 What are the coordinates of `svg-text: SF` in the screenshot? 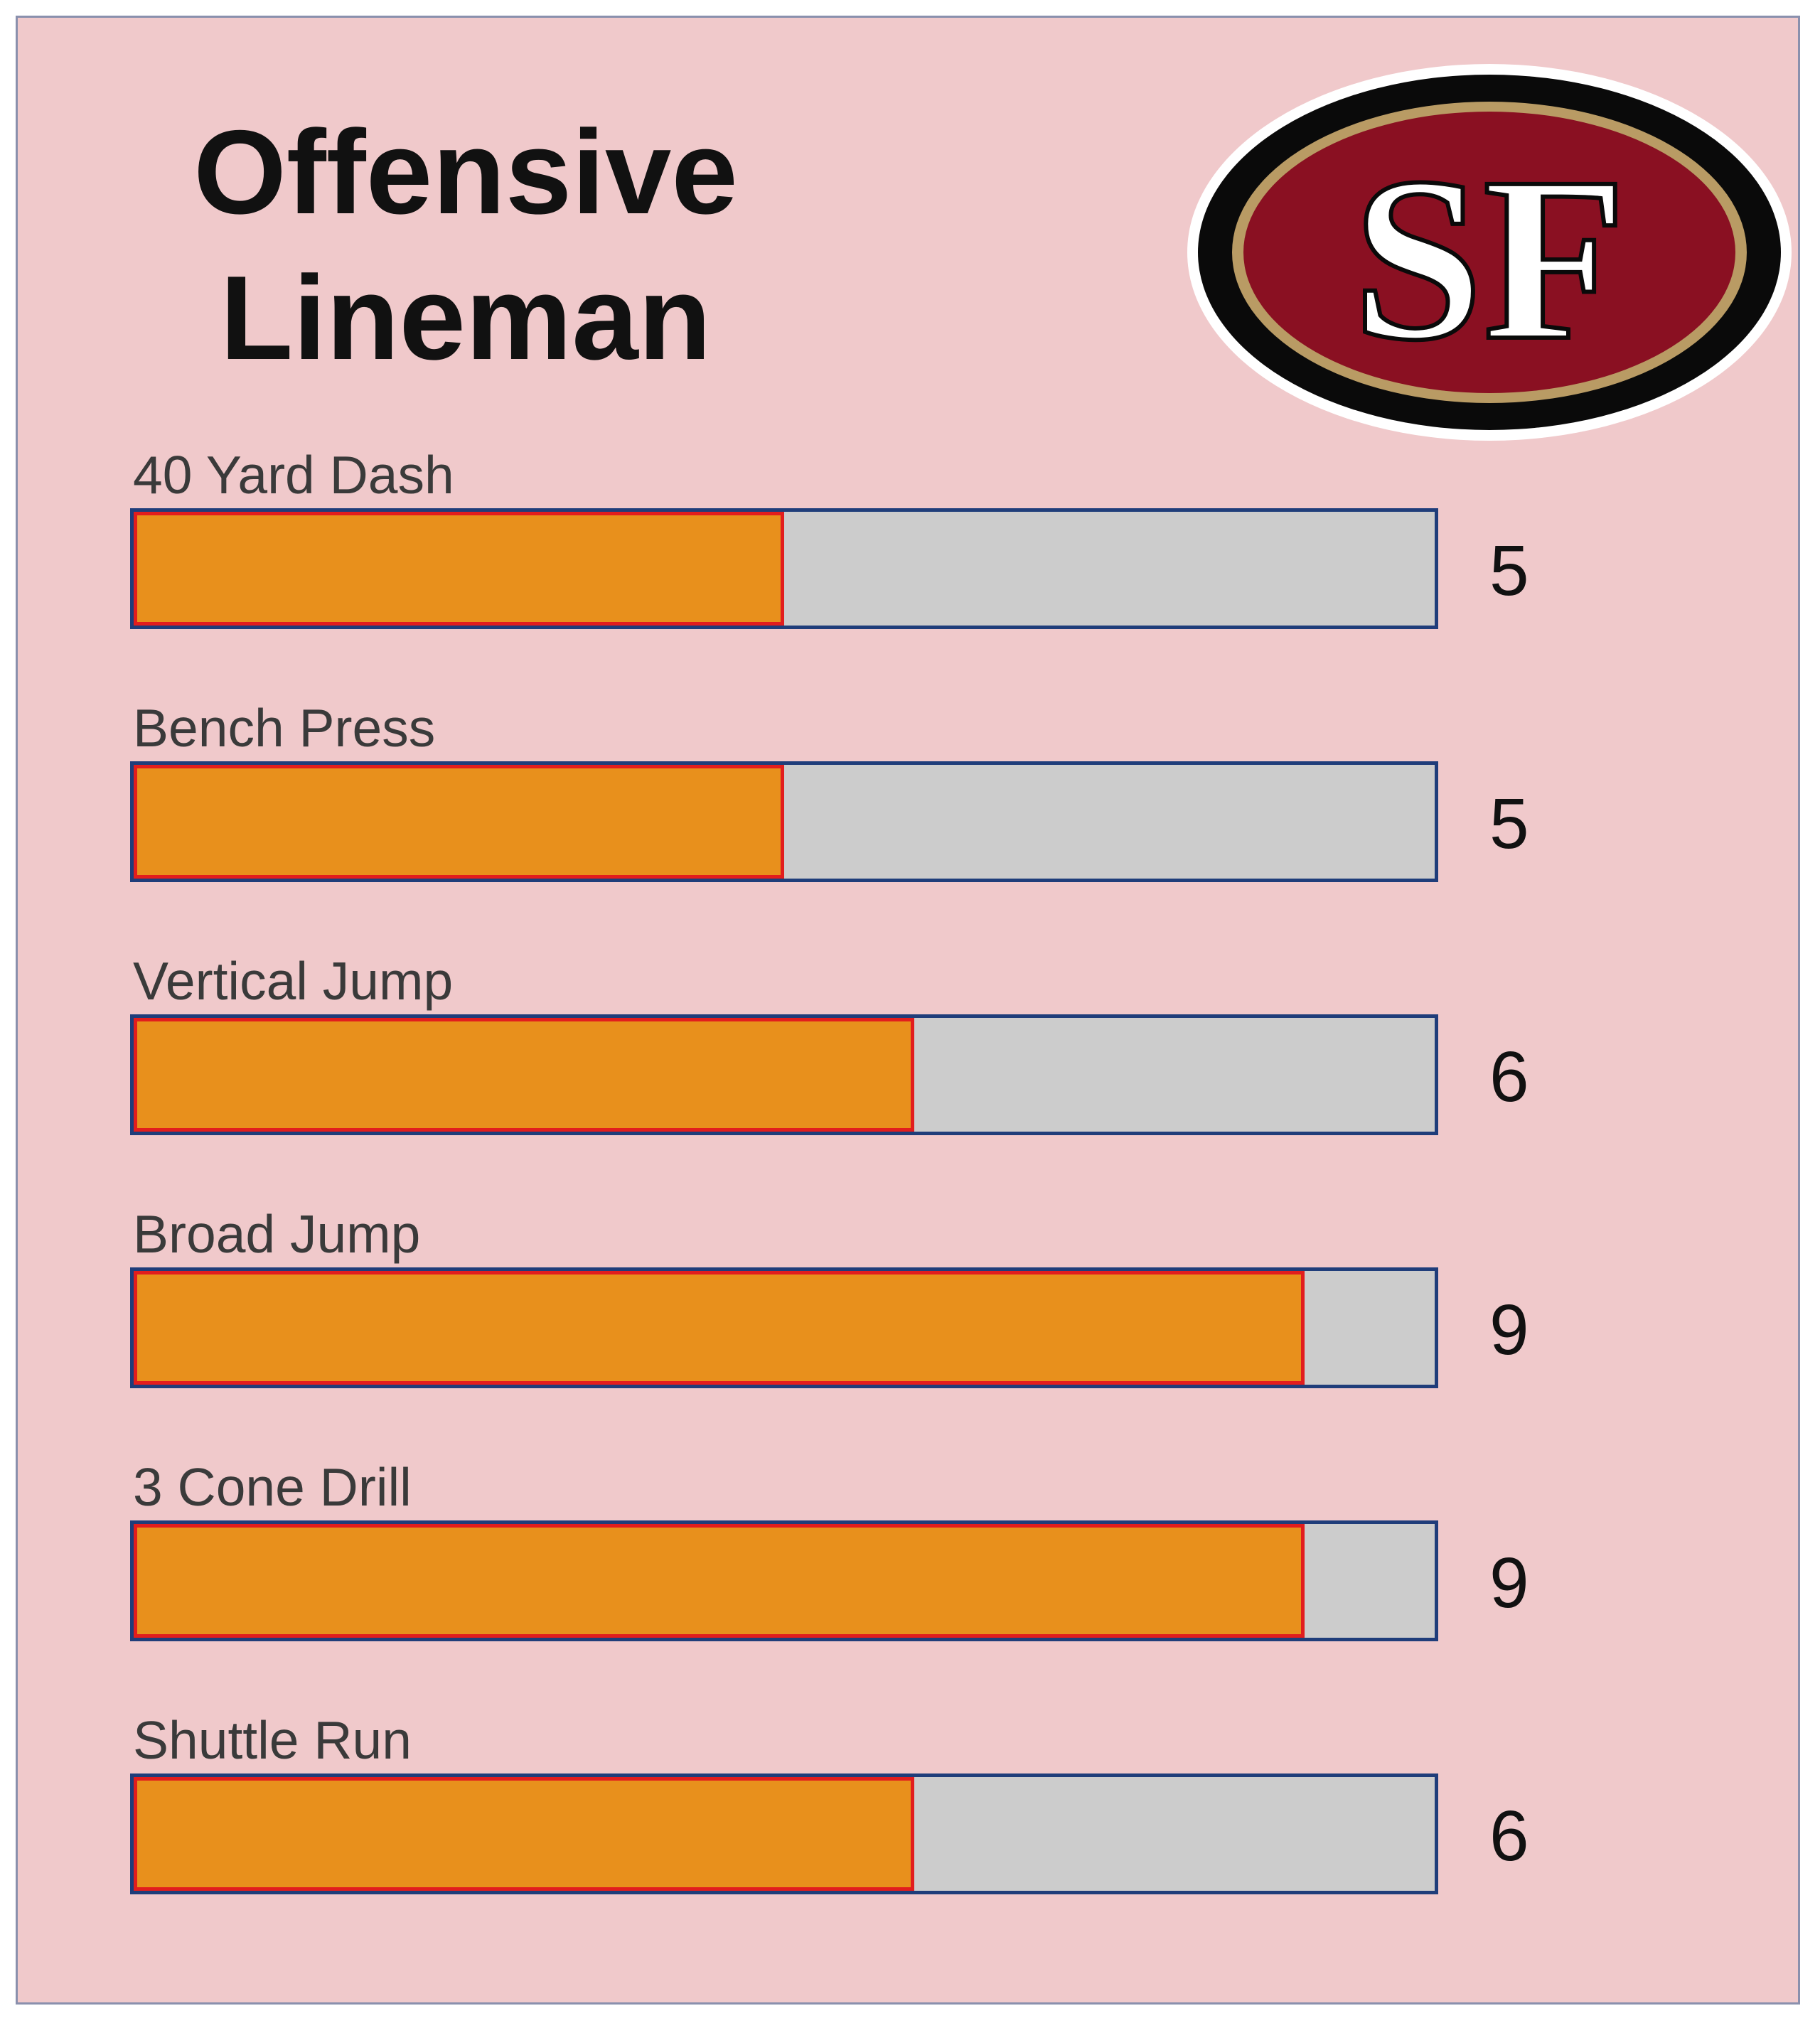 It's located at (1489, 259).